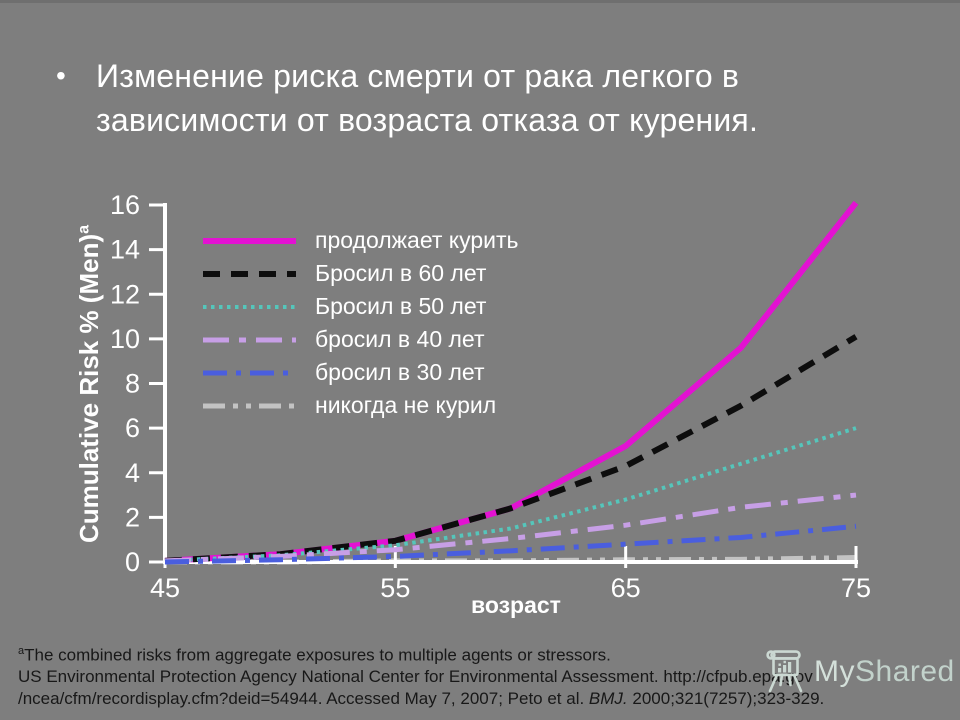 The height and width of the screenshot is (720, 960). What do you see at coordinates (132, 473) in the screenshot?
I see `y-tick-label: 4` at bounding box center [132, 473].